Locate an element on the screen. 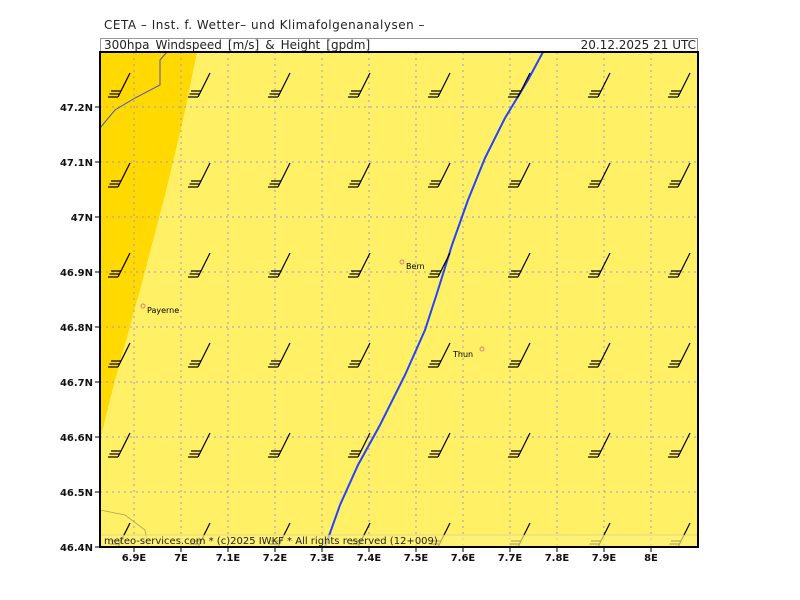 The image size is (800, 600). lon-label: 7.4E is located at coordinates (369, 558).